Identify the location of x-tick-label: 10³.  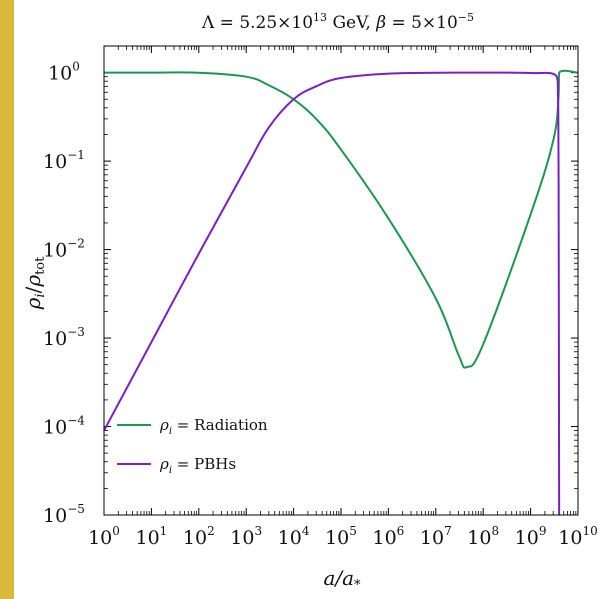
(246, 536).